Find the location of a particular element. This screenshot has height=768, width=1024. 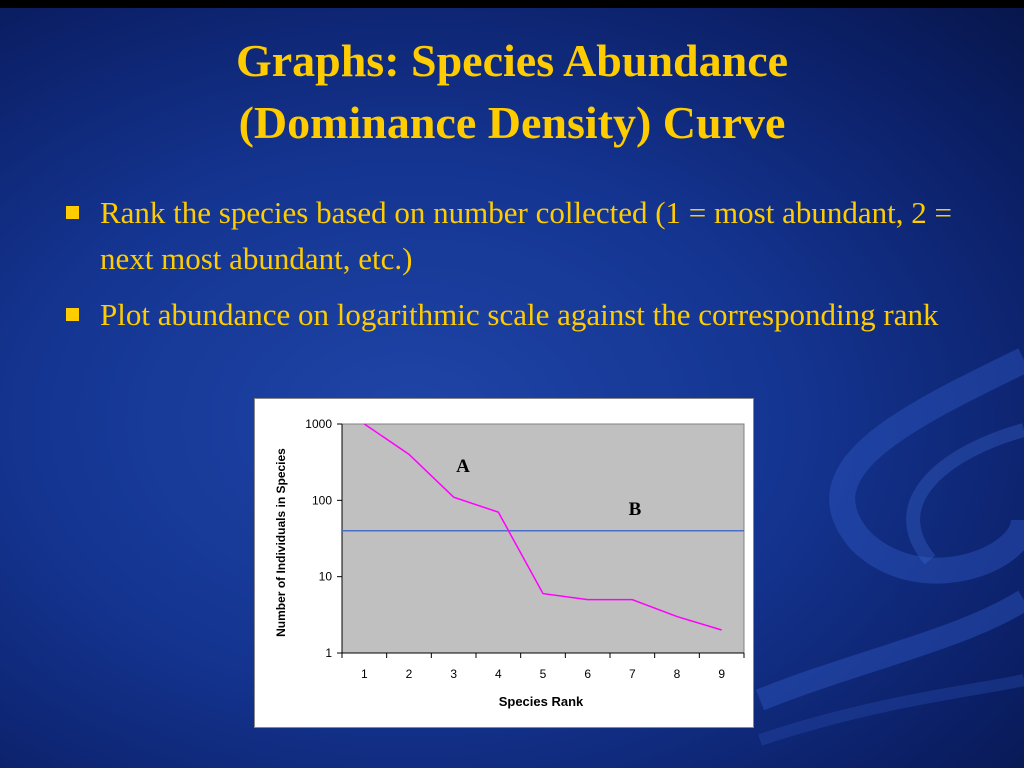

x-tick-label: 4 is located at coordinates (498, 674).